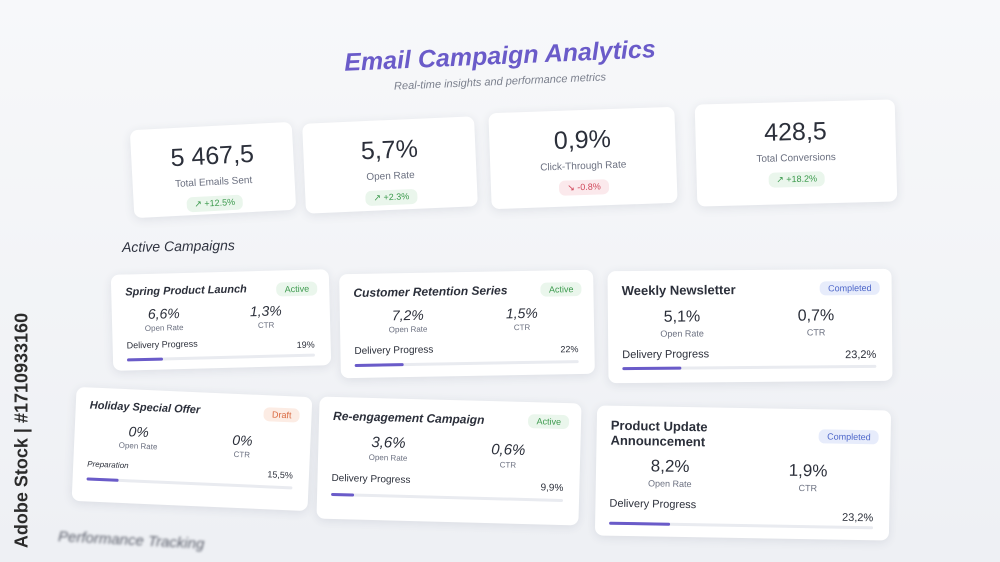 The width and height of the screenshot is (1000, 562). I want to click on ctr-value: 1,5%, so click(521, 313).